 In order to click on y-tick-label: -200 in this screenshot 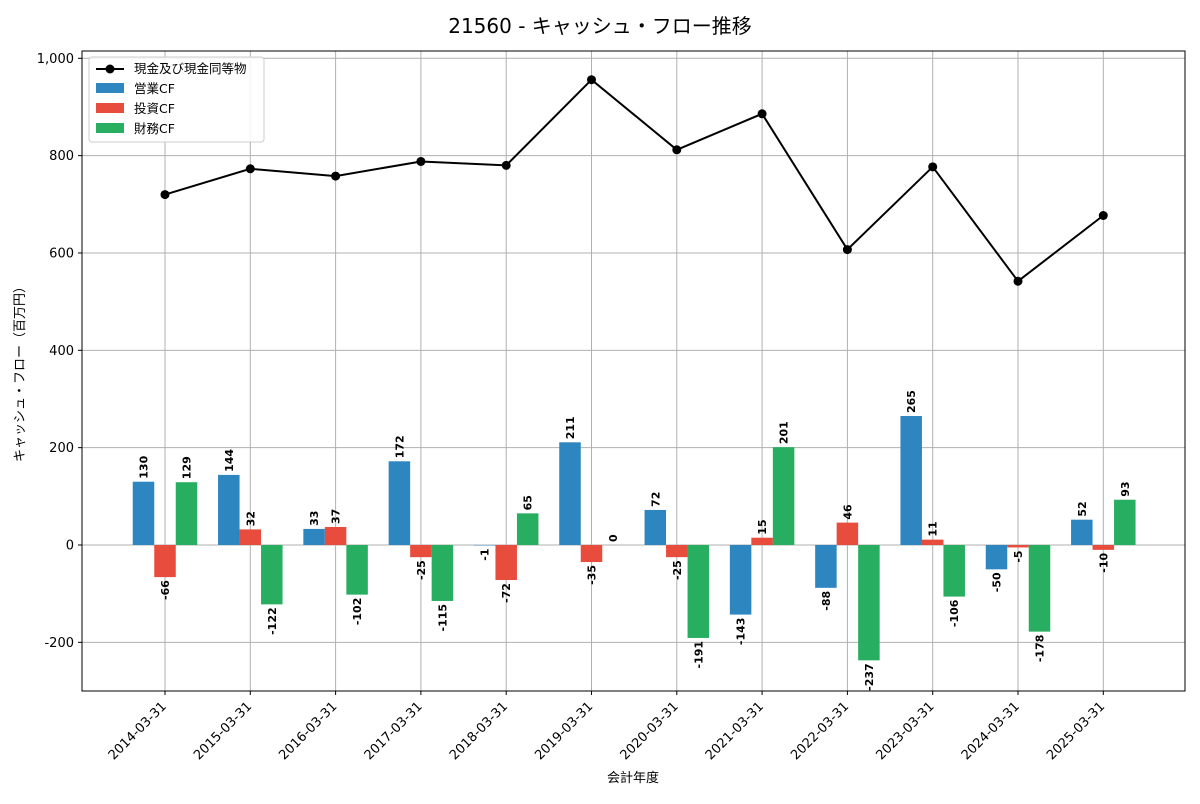, I will do `click(59, 643)`.